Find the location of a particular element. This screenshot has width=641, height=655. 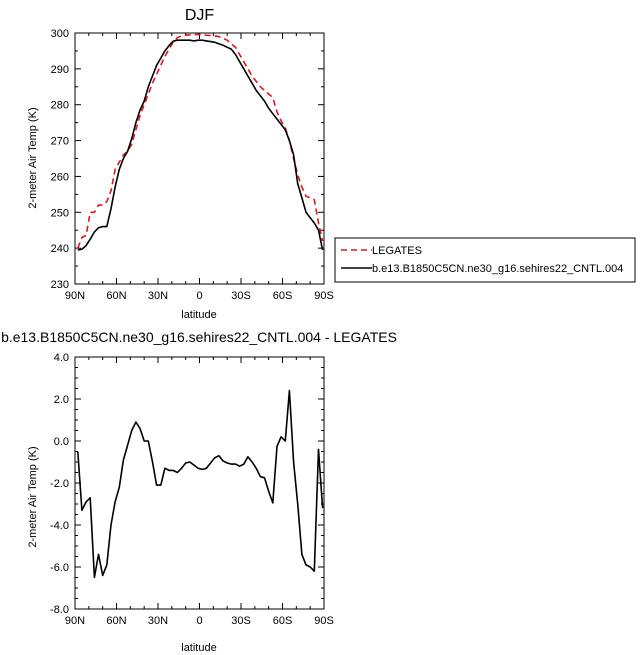

top-x-tick-label: 0 is located at coordinates (199, 296).